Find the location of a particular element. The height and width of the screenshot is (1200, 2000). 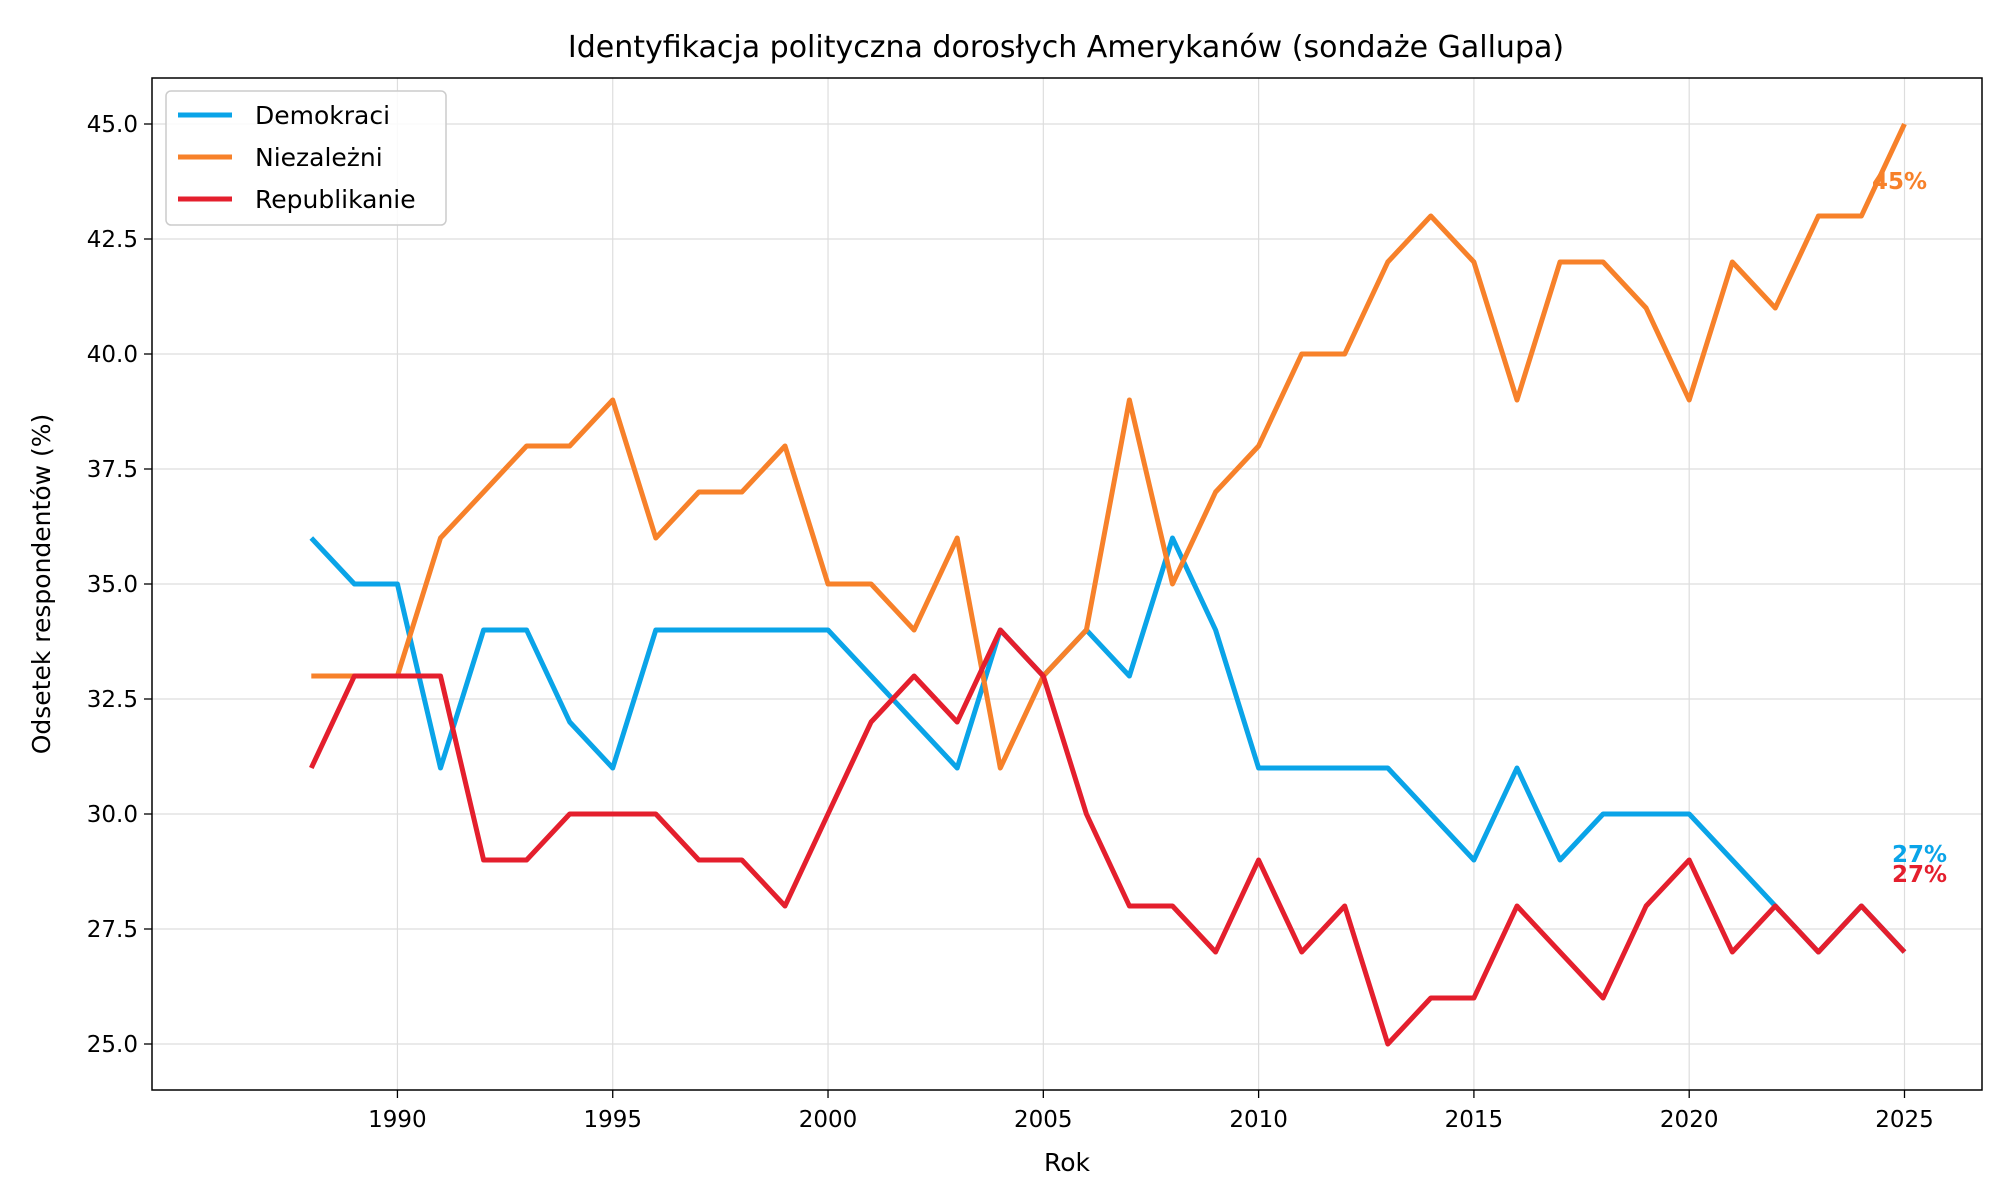

legend-box is located at coordinates (306, 158).